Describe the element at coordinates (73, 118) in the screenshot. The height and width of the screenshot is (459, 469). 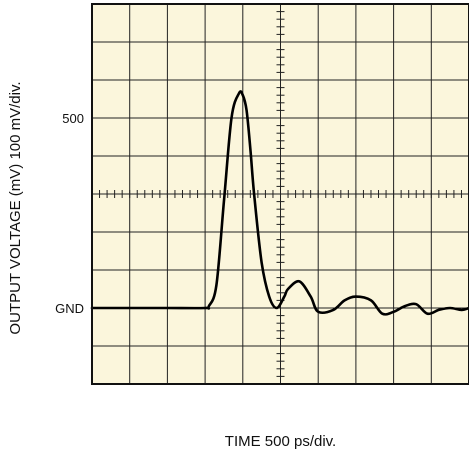
I see `y-tick-label-500: 500` at that location.